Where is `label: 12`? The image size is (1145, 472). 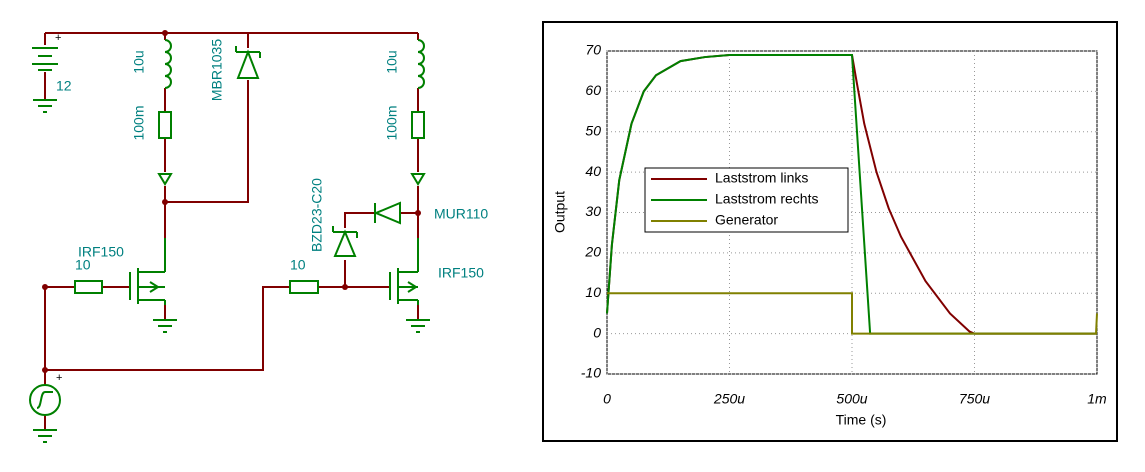 label: 12 is located at coordinates (64, 86).